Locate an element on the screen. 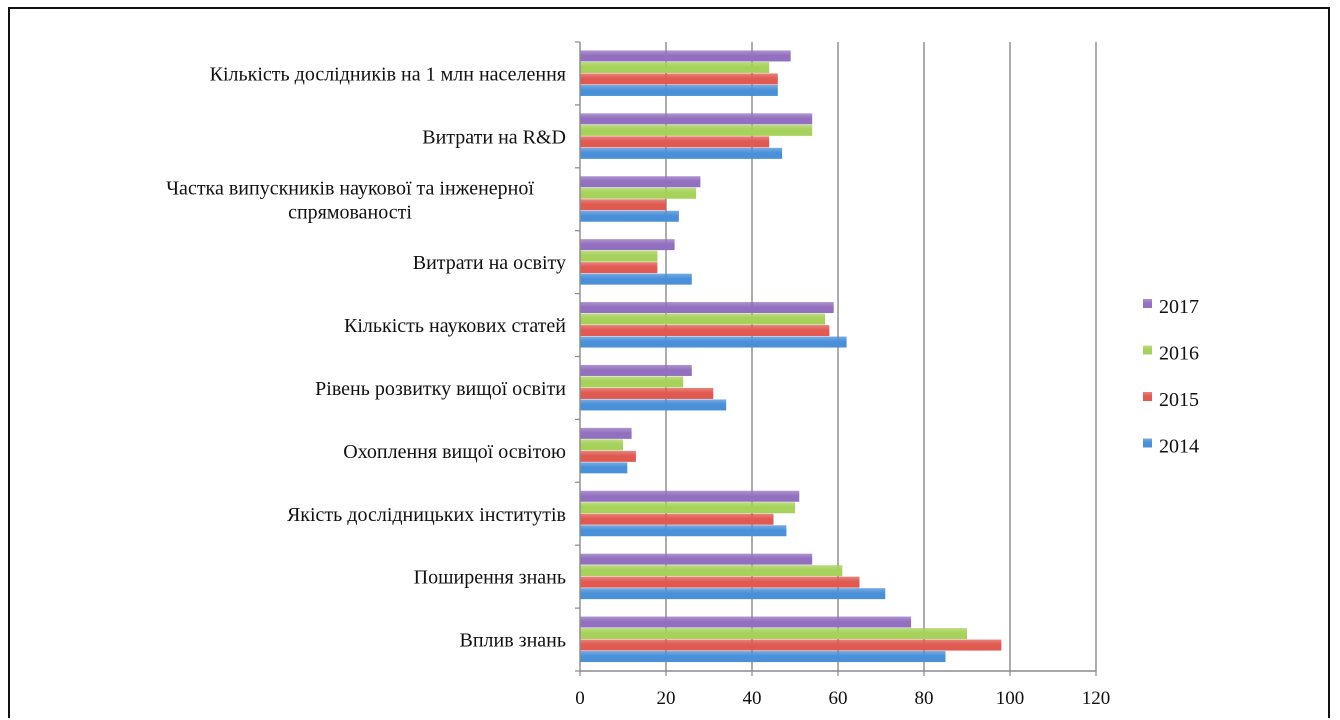 This screenshot has width=1340, height=720. category-label-7: Витрати на освіту is located at coordinates (489, 263).